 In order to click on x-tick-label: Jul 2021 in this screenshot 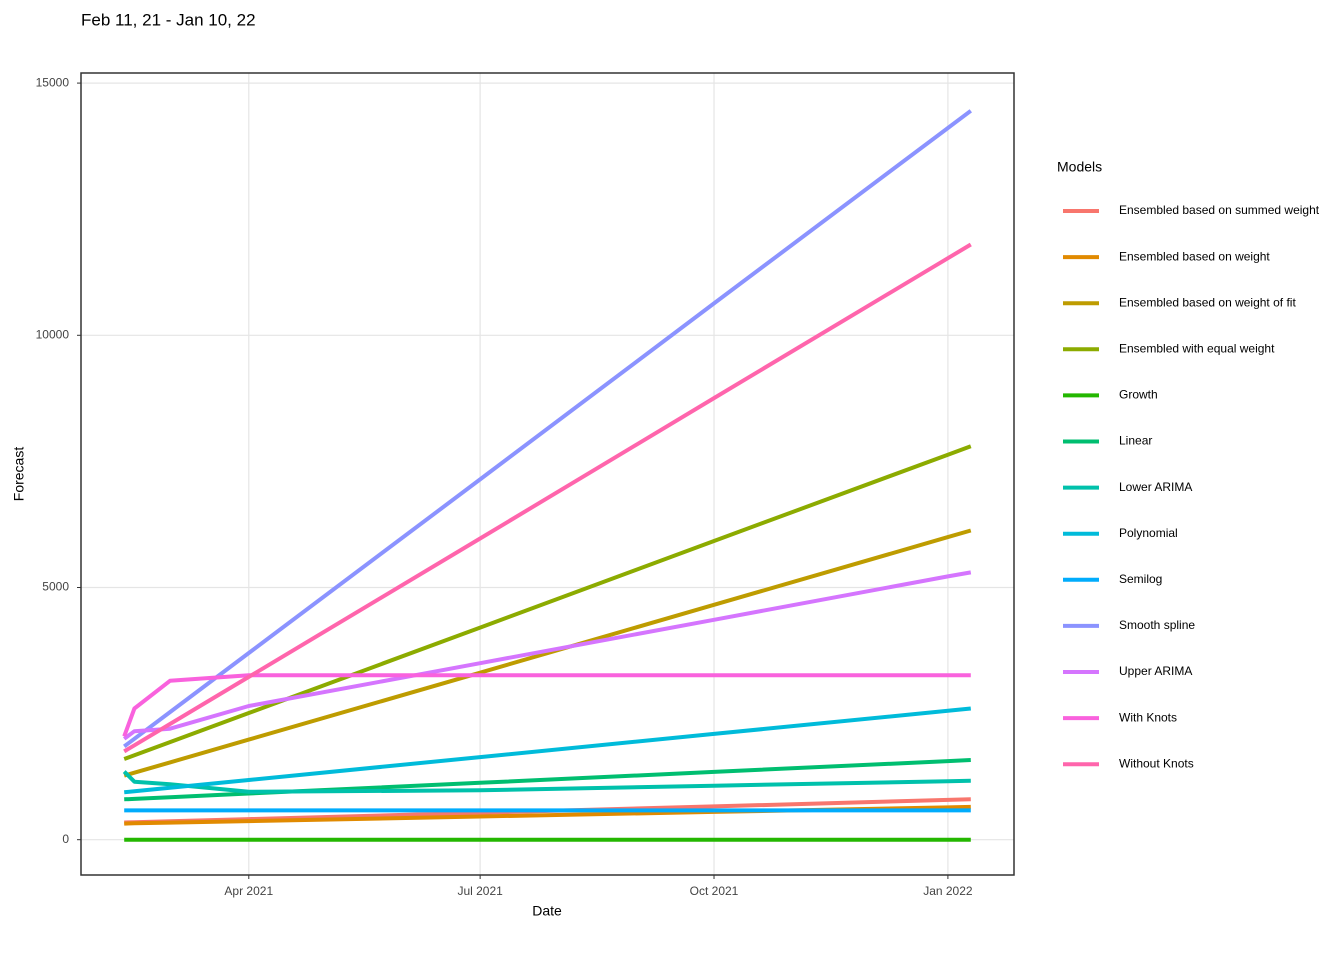, I will do `click(480, 891)`.